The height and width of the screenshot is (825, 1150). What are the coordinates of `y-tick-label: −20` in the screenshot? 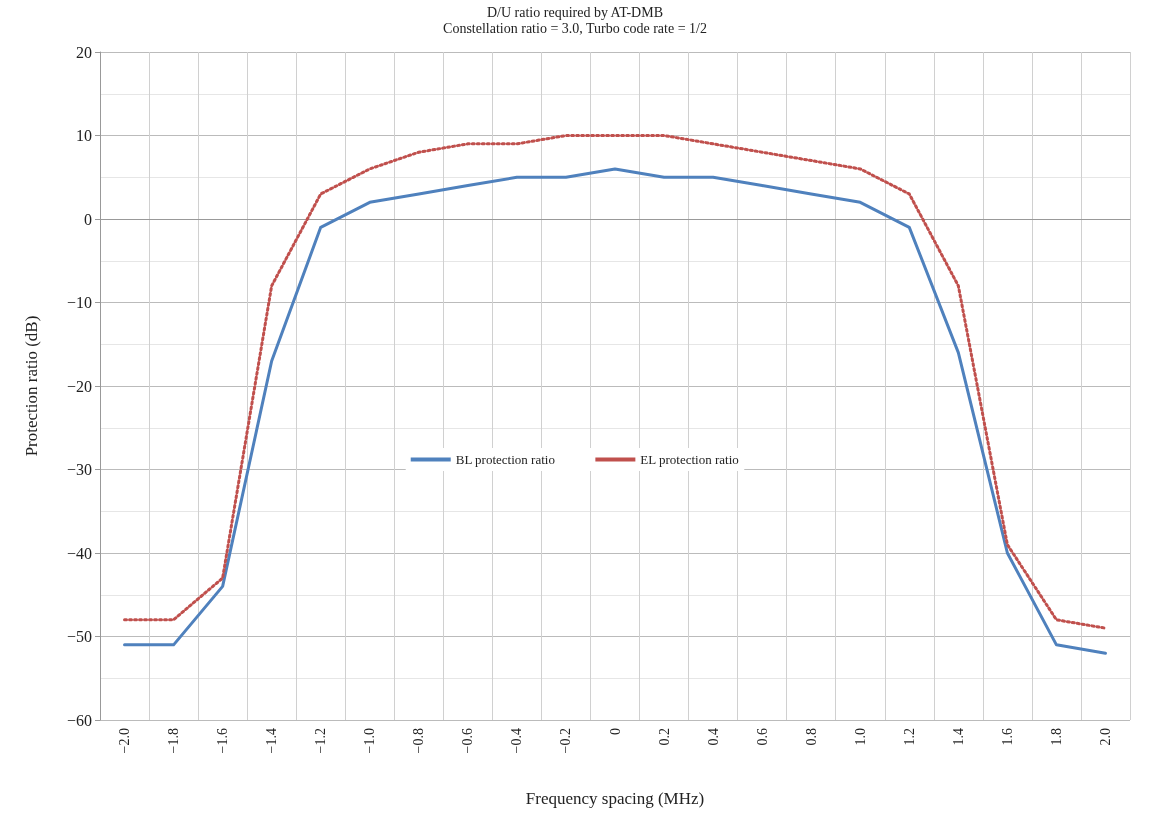 It's located at (79, 386).